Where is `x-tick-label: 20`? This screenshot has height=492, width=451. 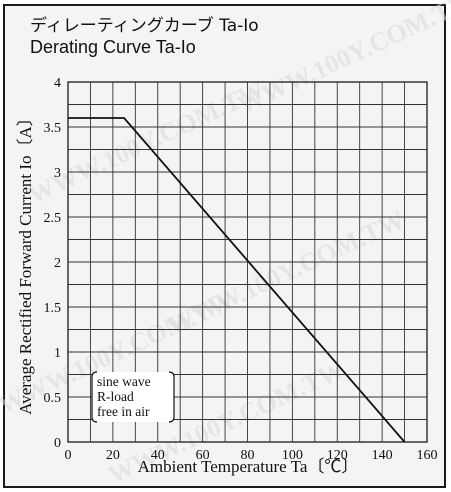
x-tick-label: 20 is located at coordinates (113, 455).